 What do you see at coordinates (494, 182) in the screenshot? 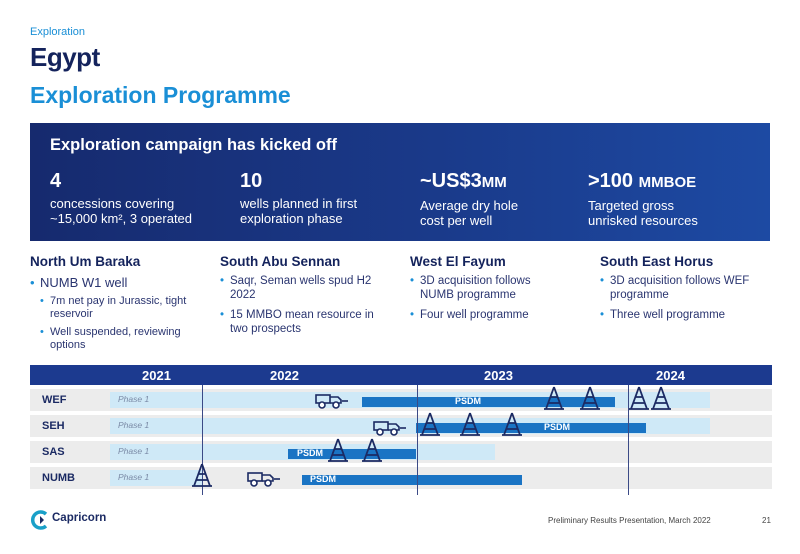
I see `stat-unit: MM` at bounding box center [494, 182].